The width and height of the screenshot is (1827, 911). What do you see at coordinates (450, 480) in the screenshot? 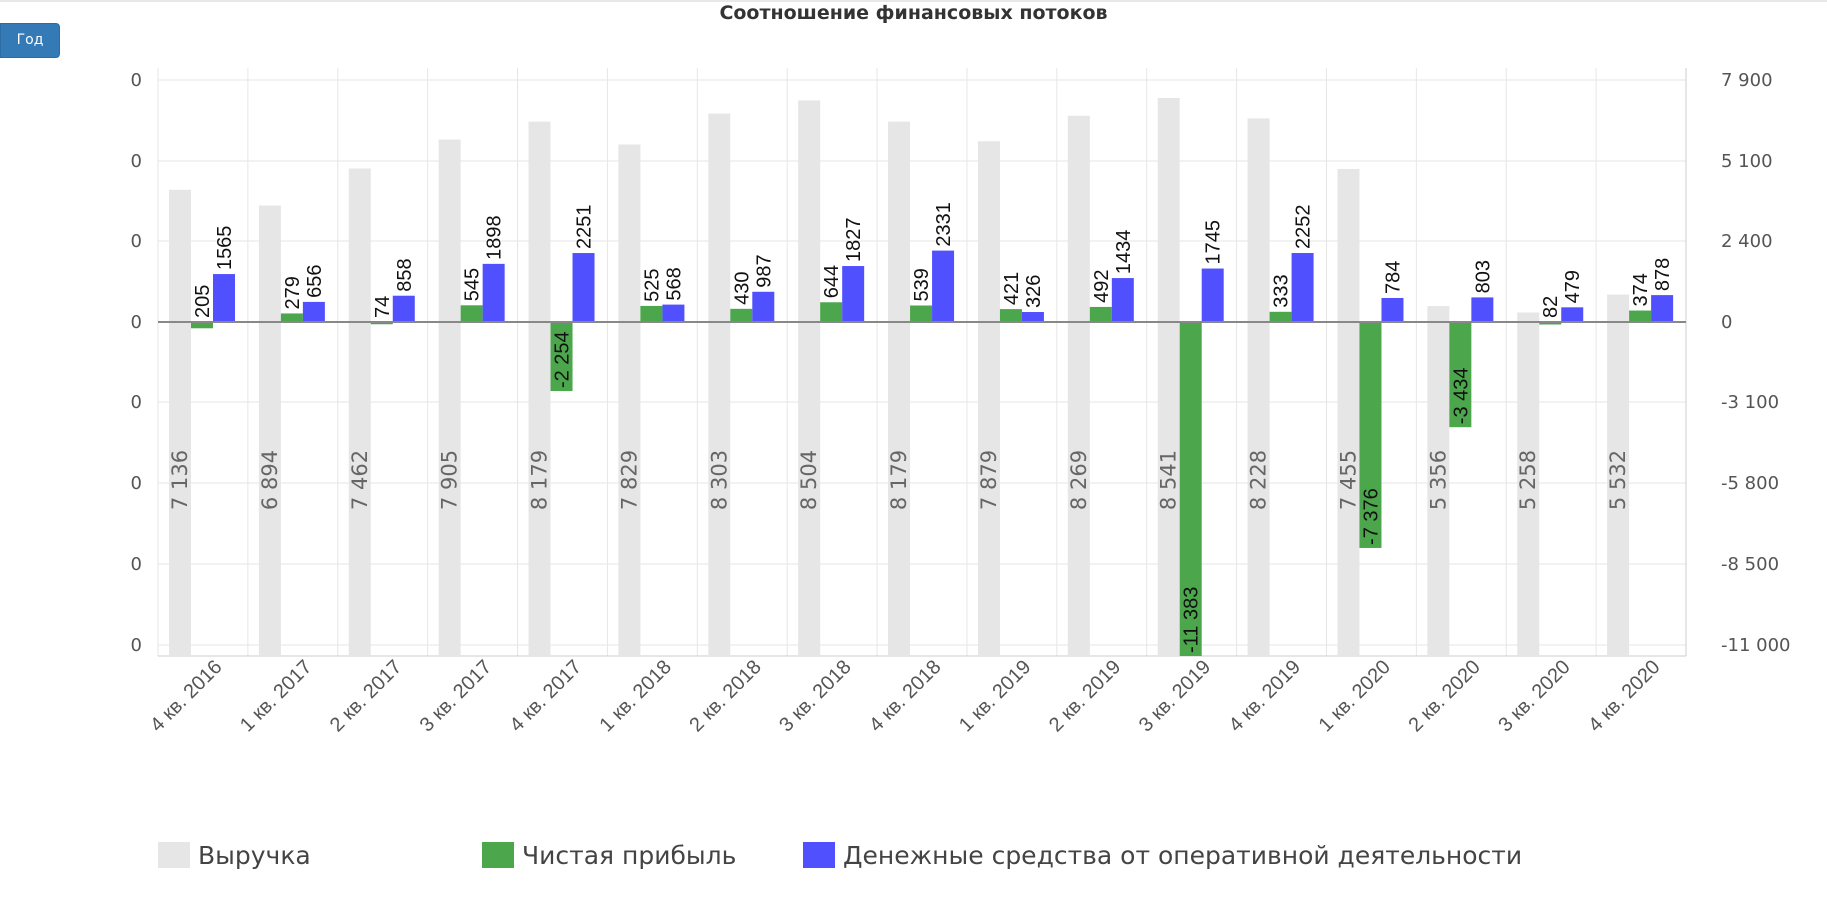
I see `revenue-data-label: 7 905` at bounding box center [450, 480].